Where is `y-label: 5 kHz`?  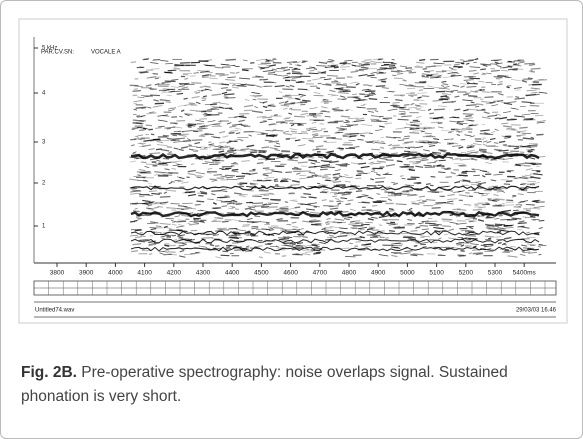
y-label: 5 kHz is located at coordinates (49, 49).